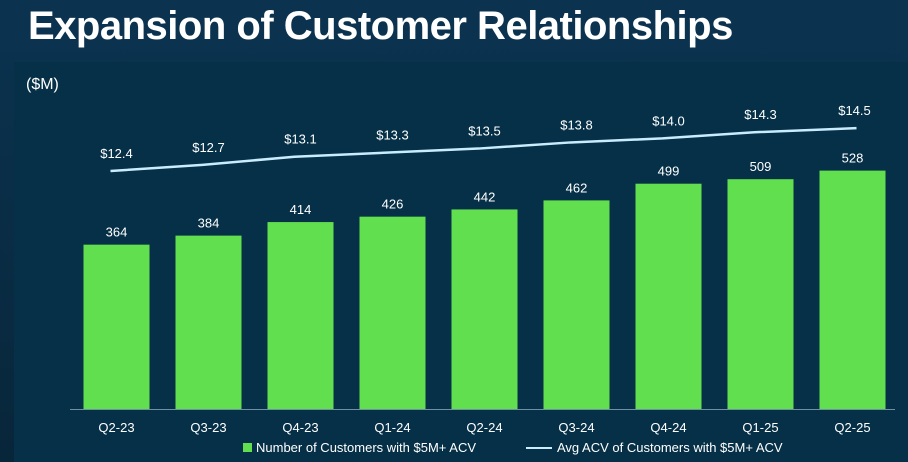 This screenshot has height=462, width=908. Describe the element at coordinates (300, 139) in the screenshot. I see `line-label-Q4-23: $13.1` at that location.